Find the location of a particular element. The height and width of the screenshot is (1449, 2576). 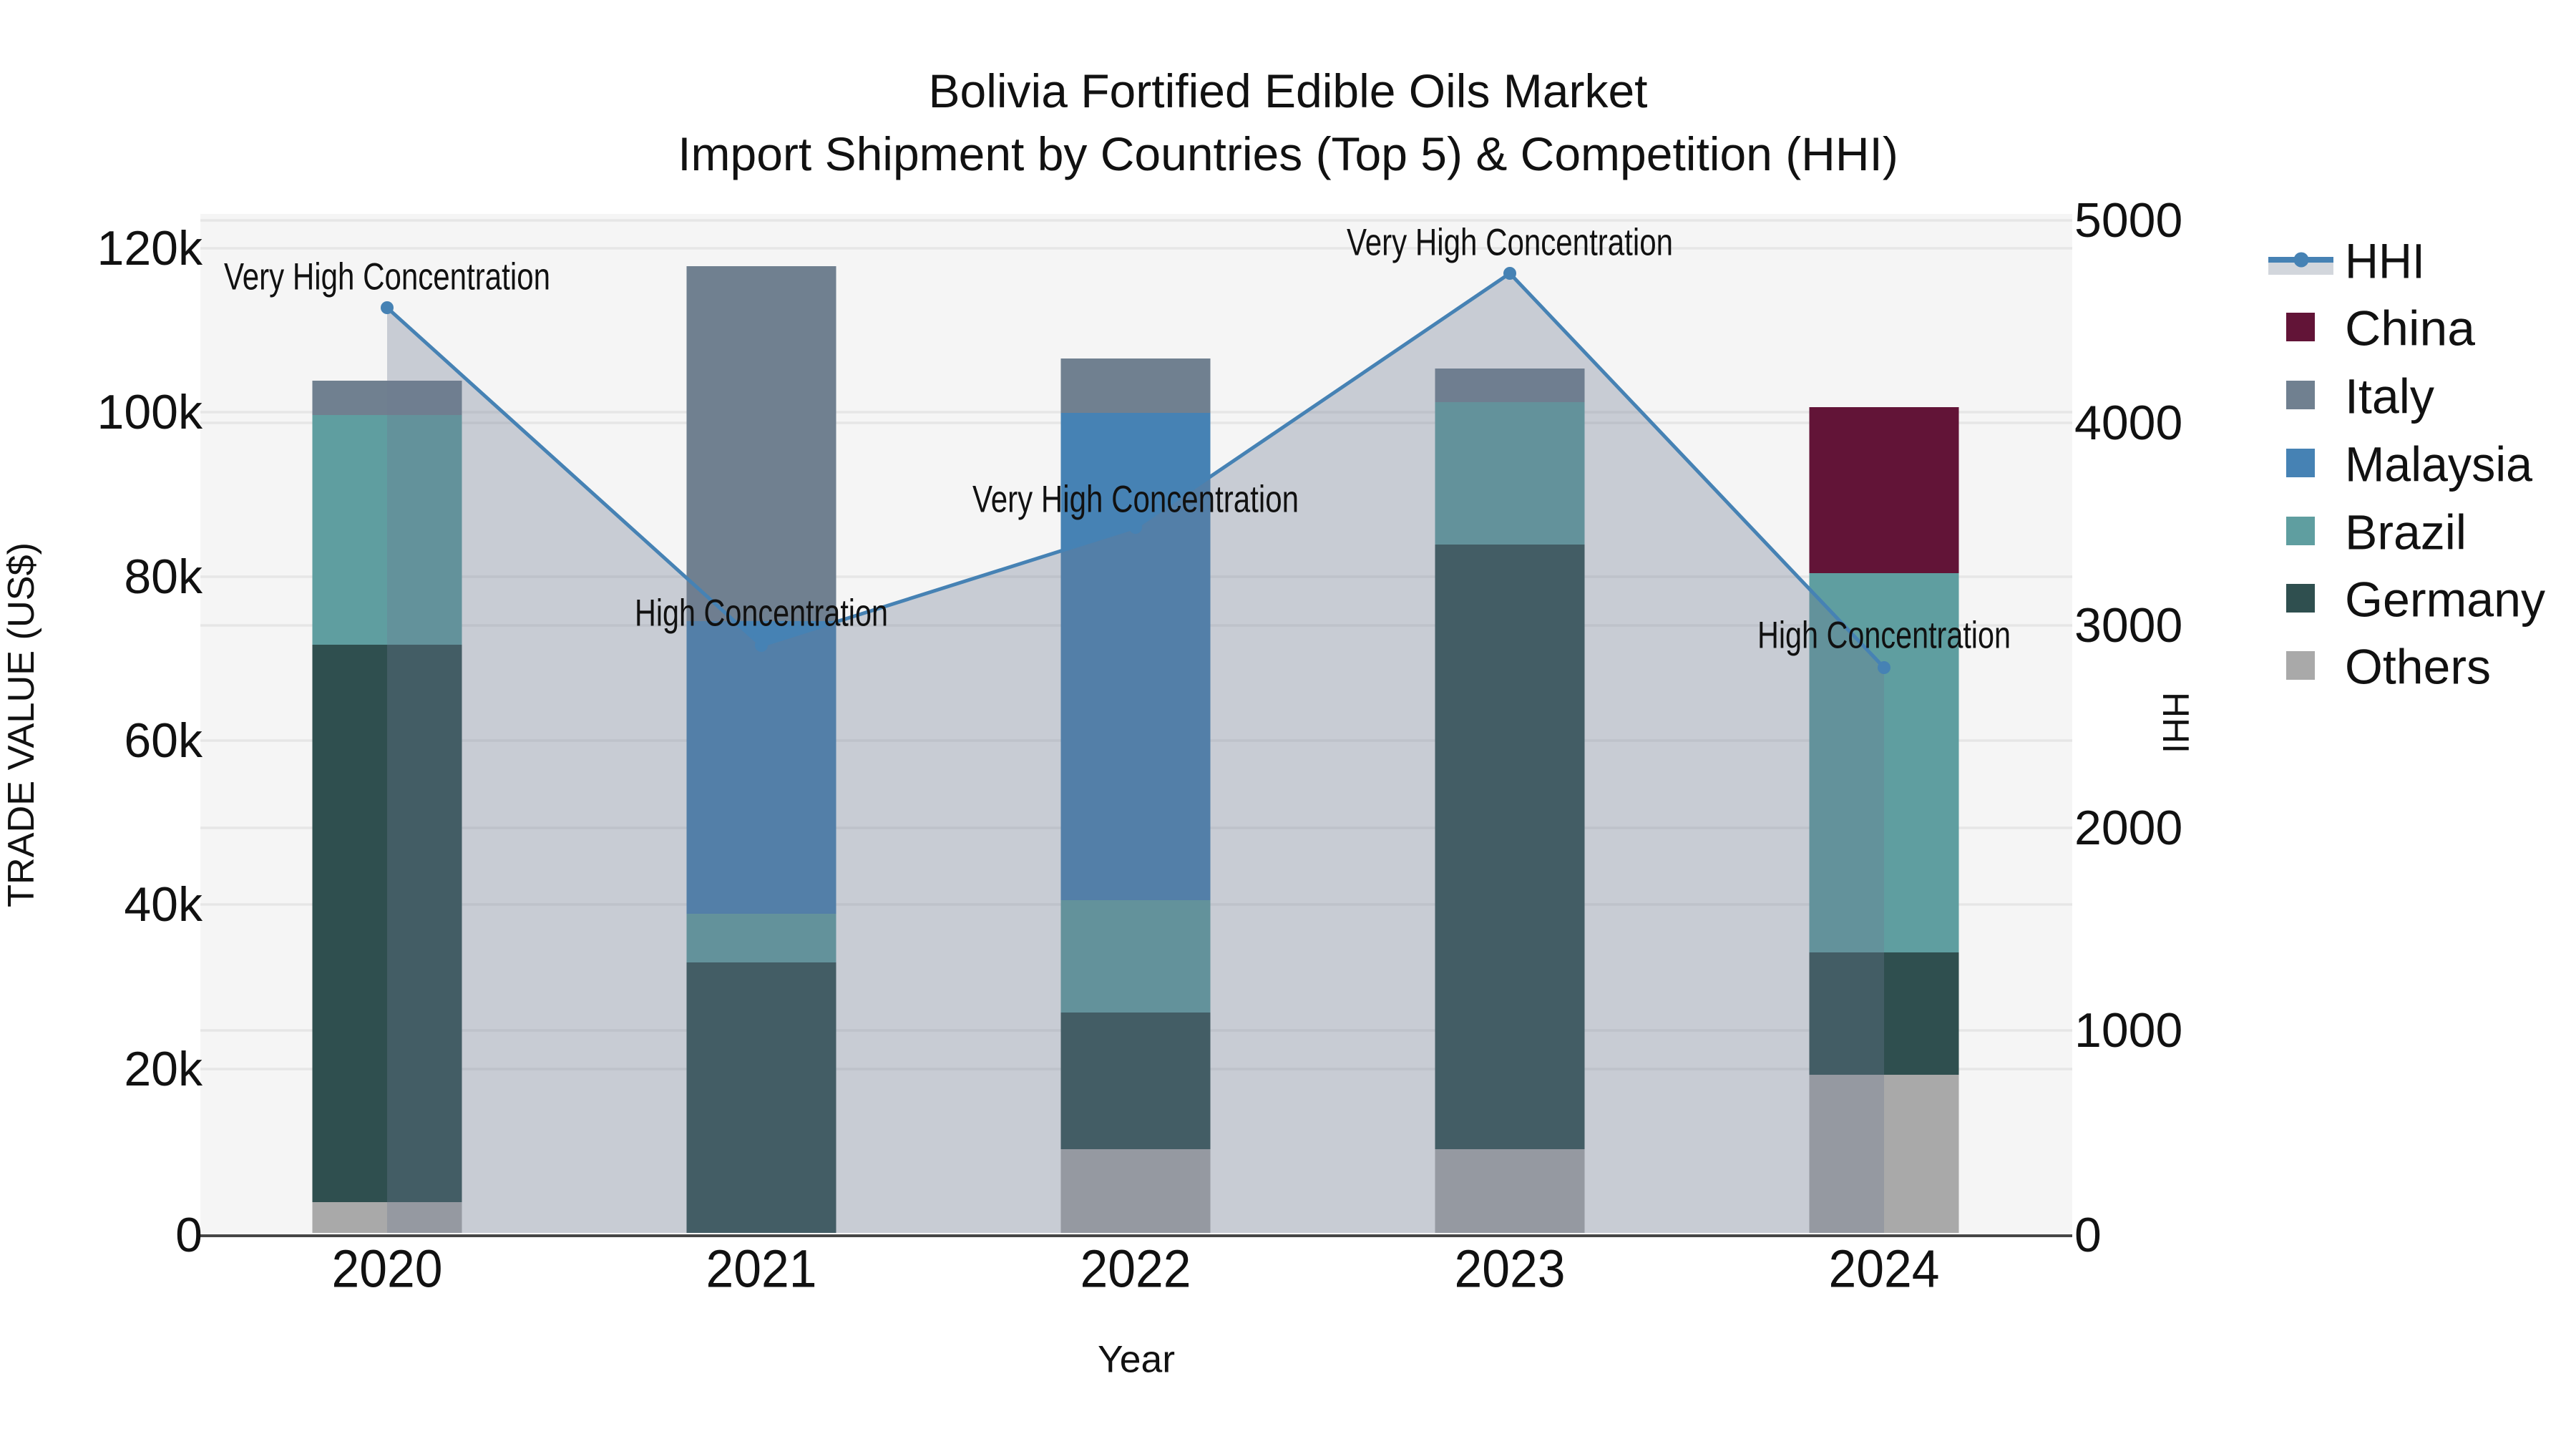

svg-text: Italy is located at coordinates (2389, 396).